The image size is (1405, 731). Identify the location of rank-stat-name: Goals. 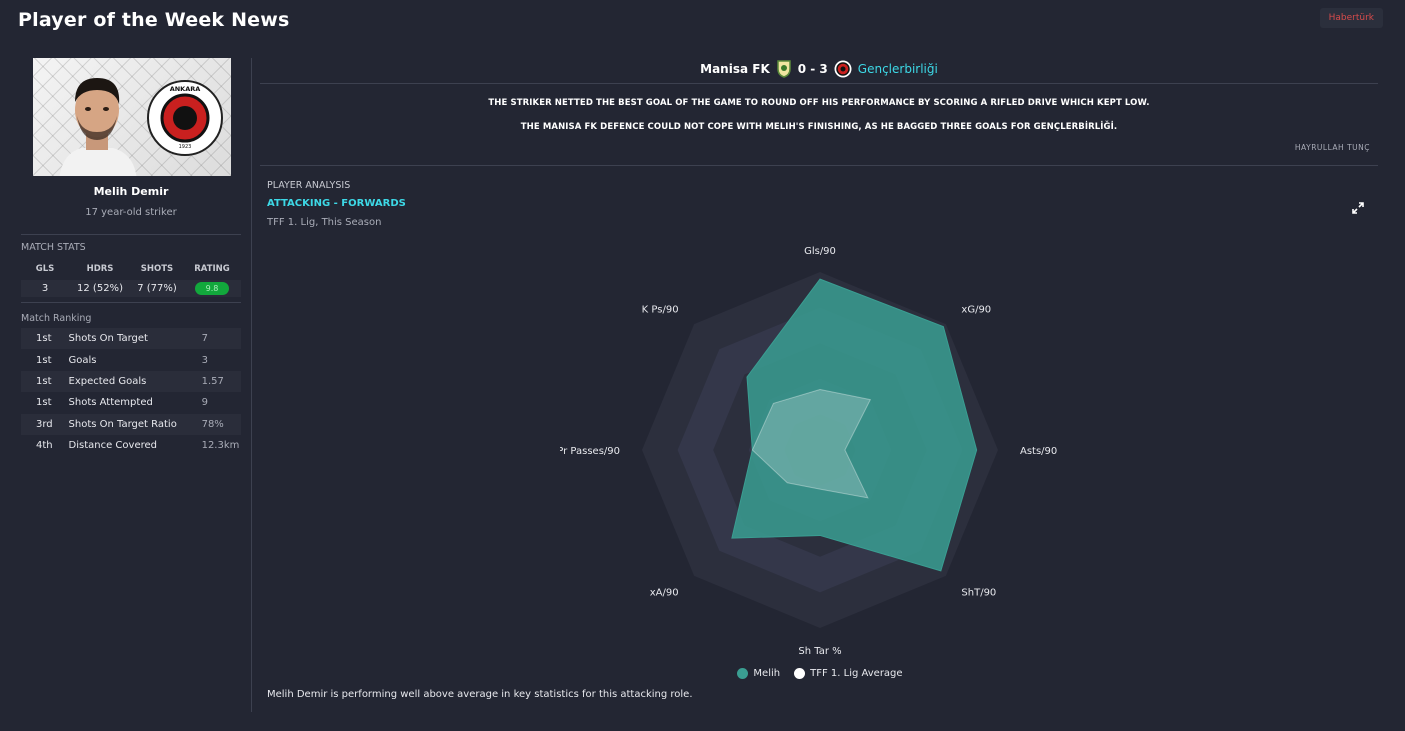
(82, 360).